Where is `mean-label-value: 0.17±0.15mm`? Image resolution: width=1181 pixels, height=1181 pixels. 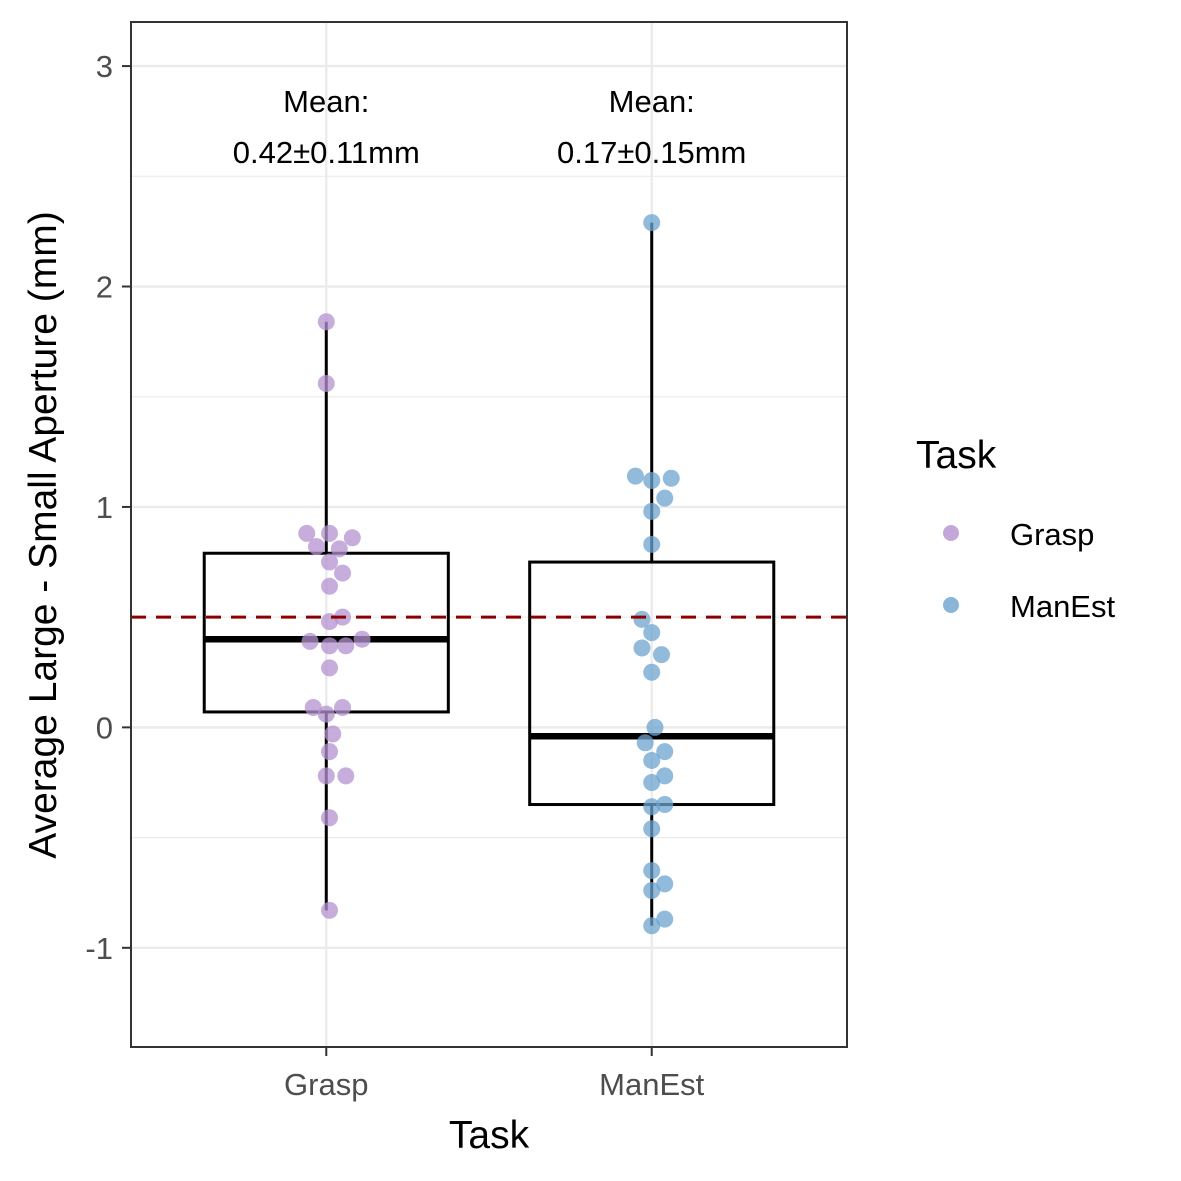
mean-label-value: 0.17±0.15mm is located at coordinates (651, 152).